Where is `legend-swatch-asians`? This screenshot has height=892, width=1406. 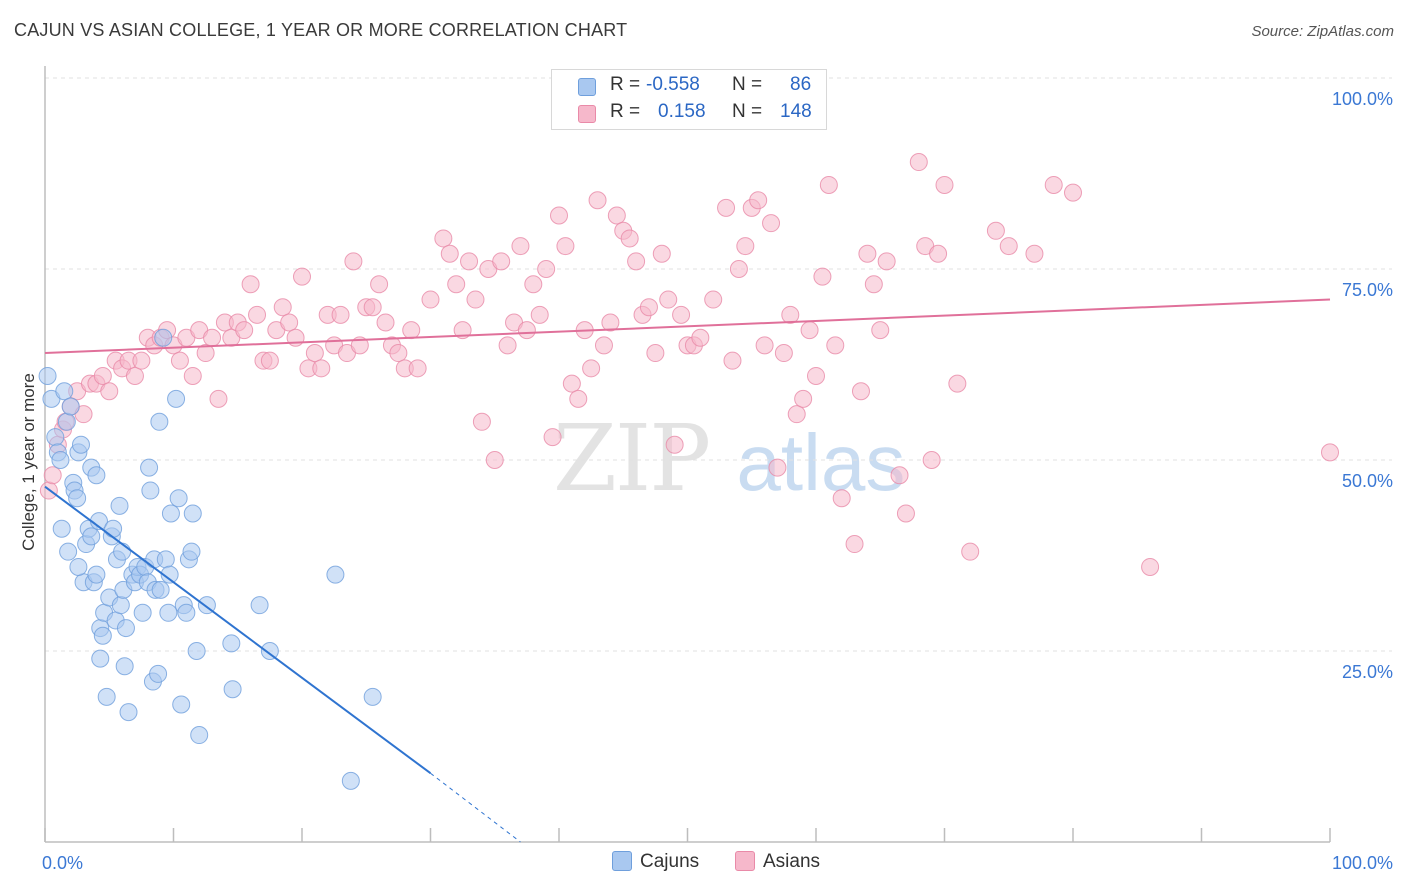 legend-swatch-asians is located at coordinates (745, 861).